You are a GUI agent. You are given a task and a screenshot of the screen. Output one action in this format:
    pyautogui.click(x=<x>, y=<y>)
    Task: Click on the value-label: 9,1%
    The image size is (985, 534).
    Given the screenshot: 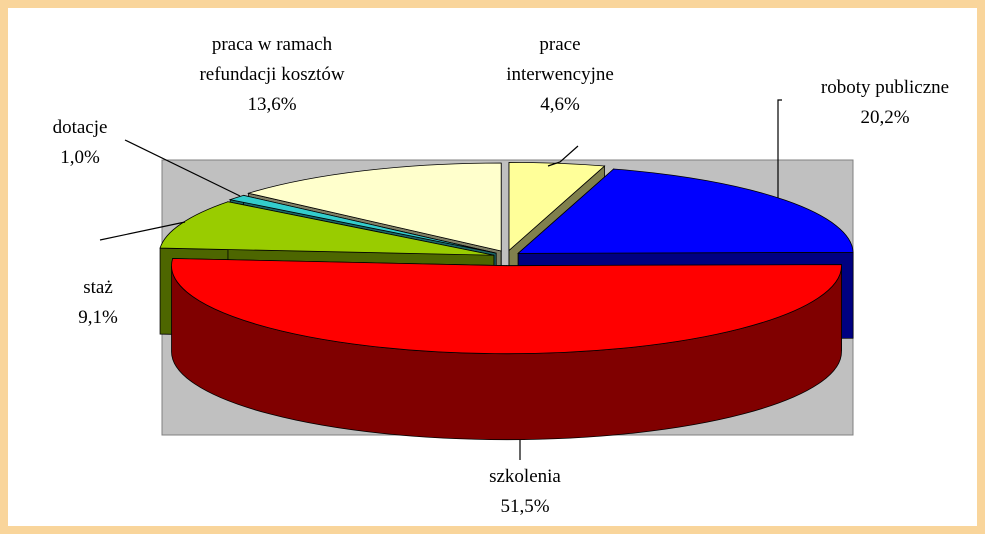 What is the action you would take?
    pyautogui.click(x=98, y=317)
    